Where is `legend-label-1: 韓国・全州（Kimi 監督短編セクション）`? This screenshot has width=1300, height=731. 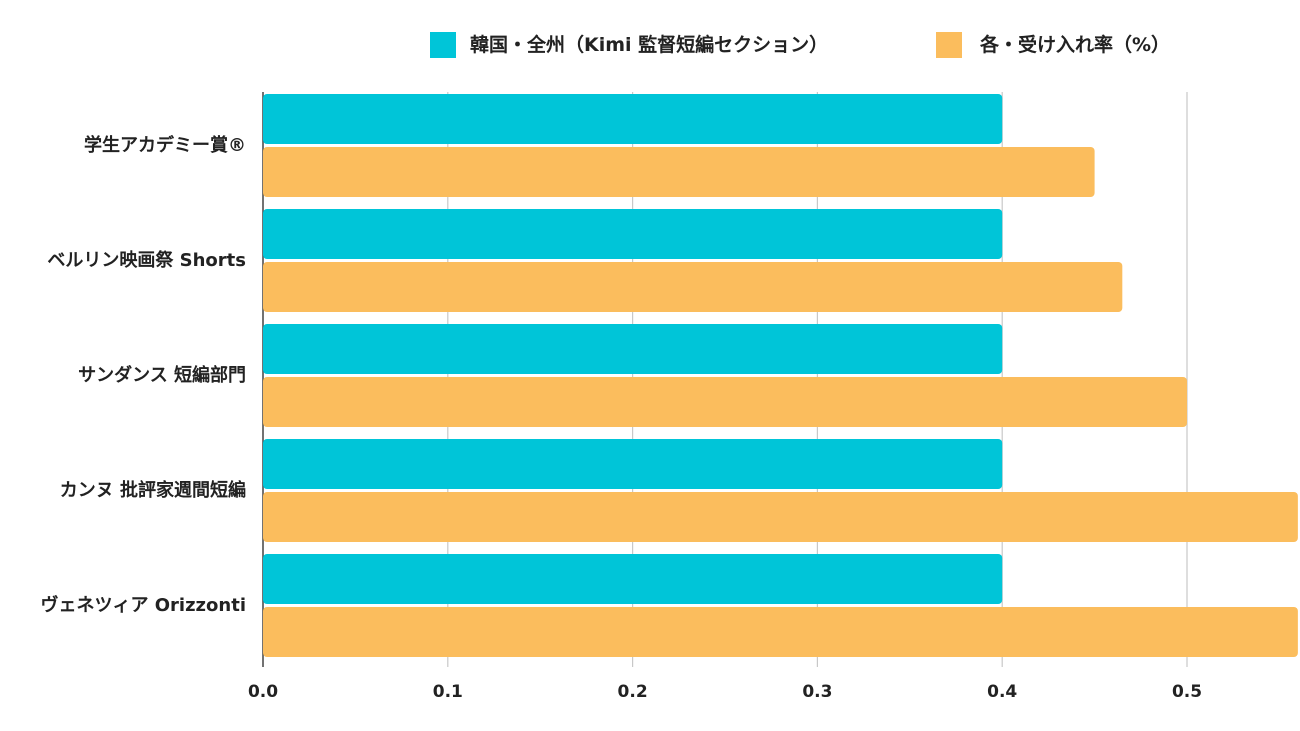
legend-label-1: 韓国・全州（Kimi 監督短編セクション） is located at coordinates (649, 44).